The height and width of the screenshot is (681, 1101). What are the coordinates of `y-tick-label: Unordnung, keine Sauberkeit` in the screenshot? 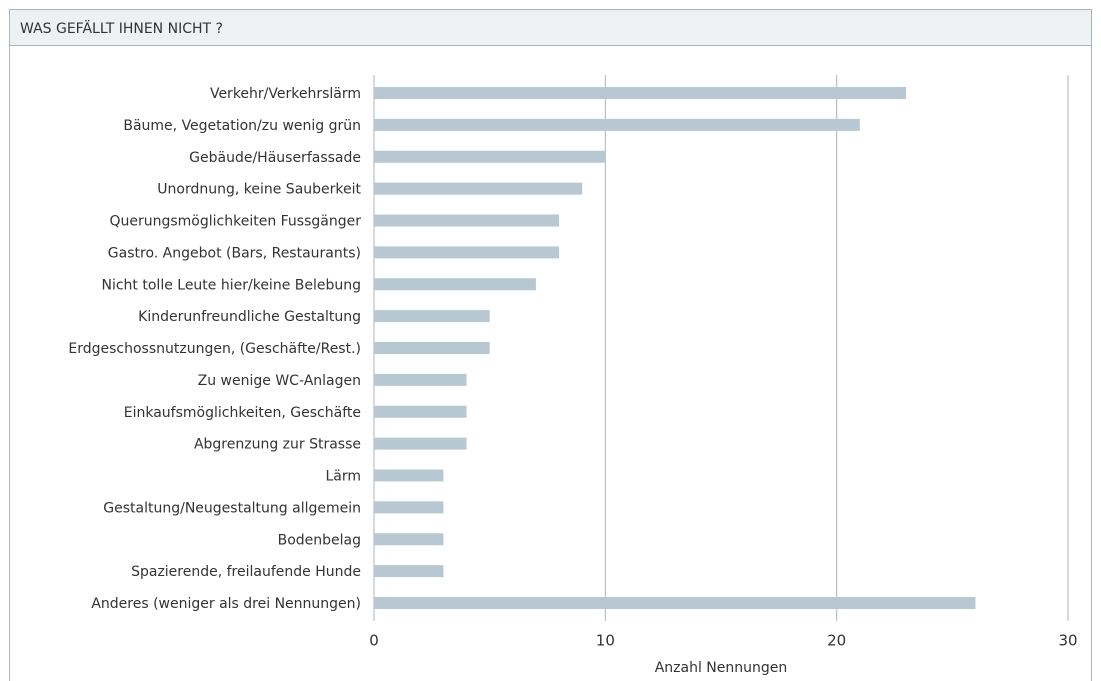 It's located at (259, 190).